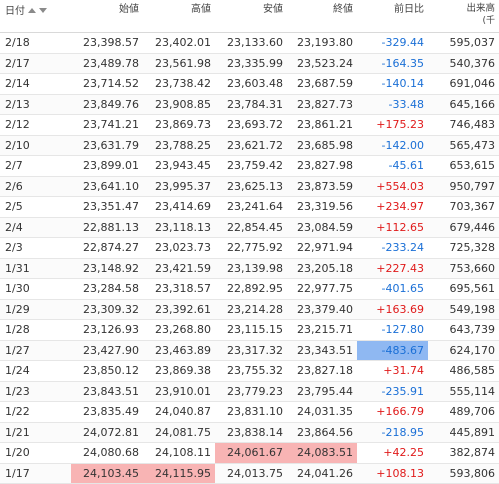 The height and width of the screenshot is (484, 499). I want to click on volume-cell: 565,473, so click(463, 146).